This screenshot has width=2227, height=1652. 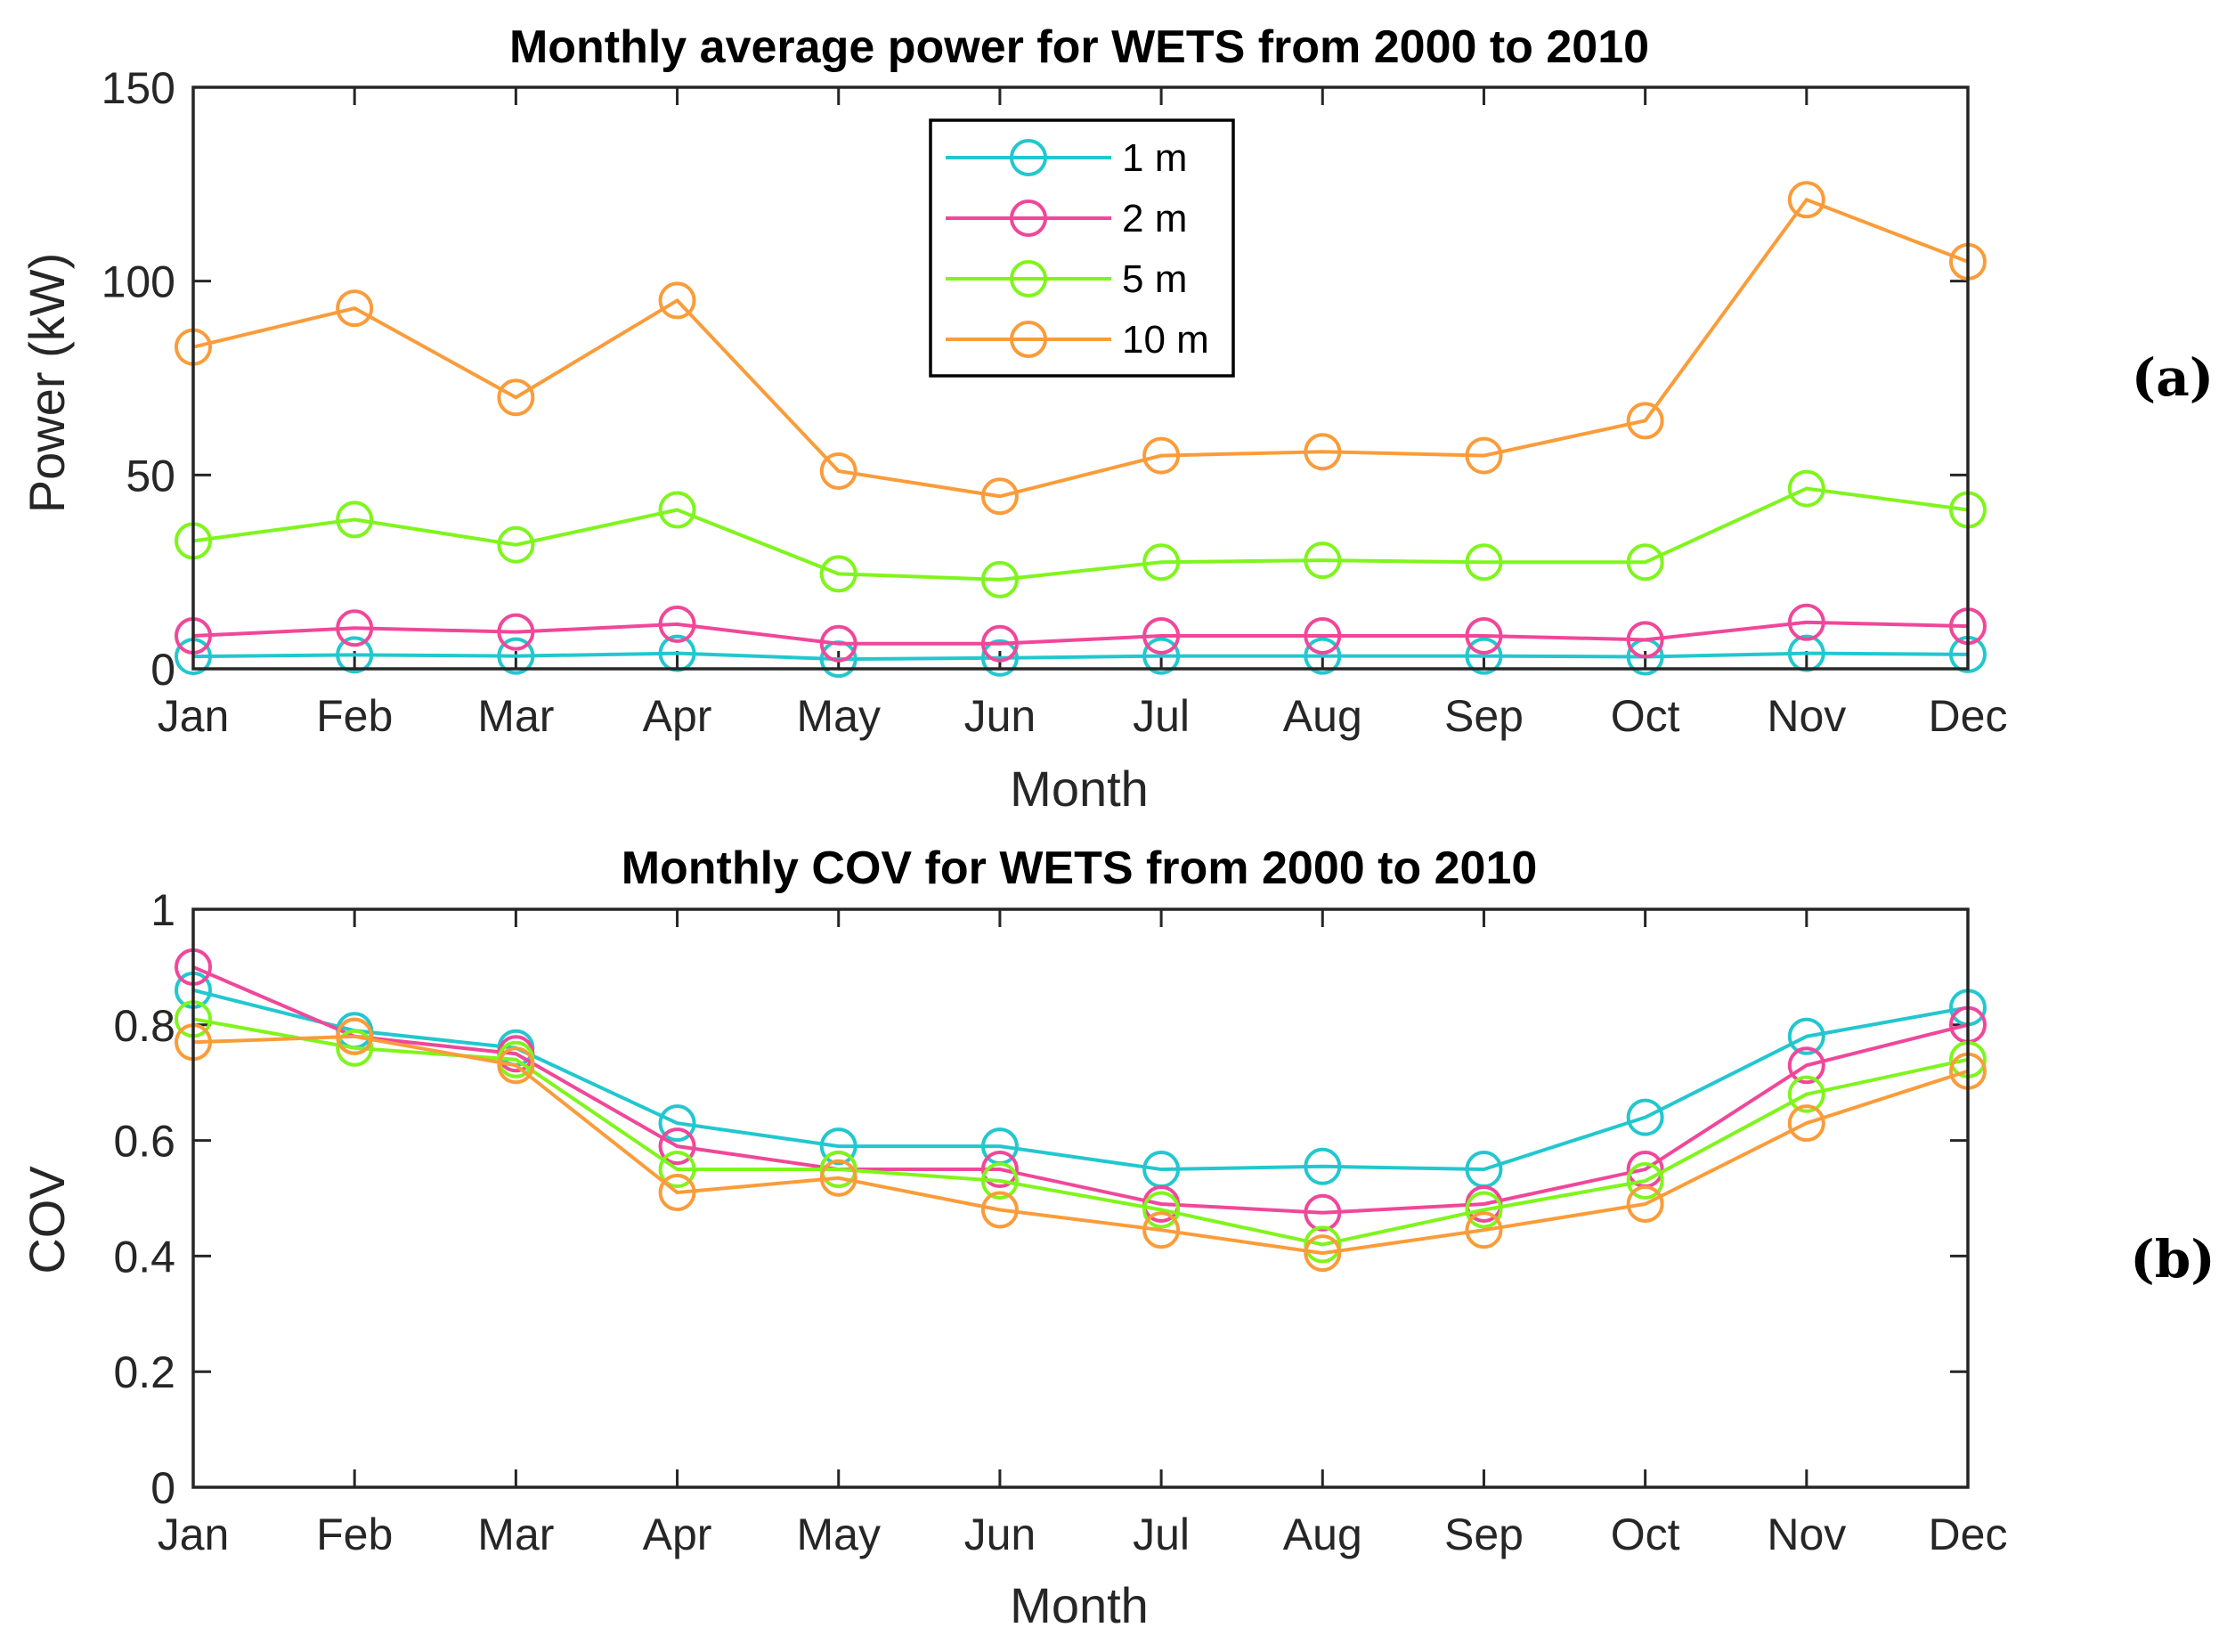 I want to click on chart-a-ytick-label: 150, so click(x=138, y=88).